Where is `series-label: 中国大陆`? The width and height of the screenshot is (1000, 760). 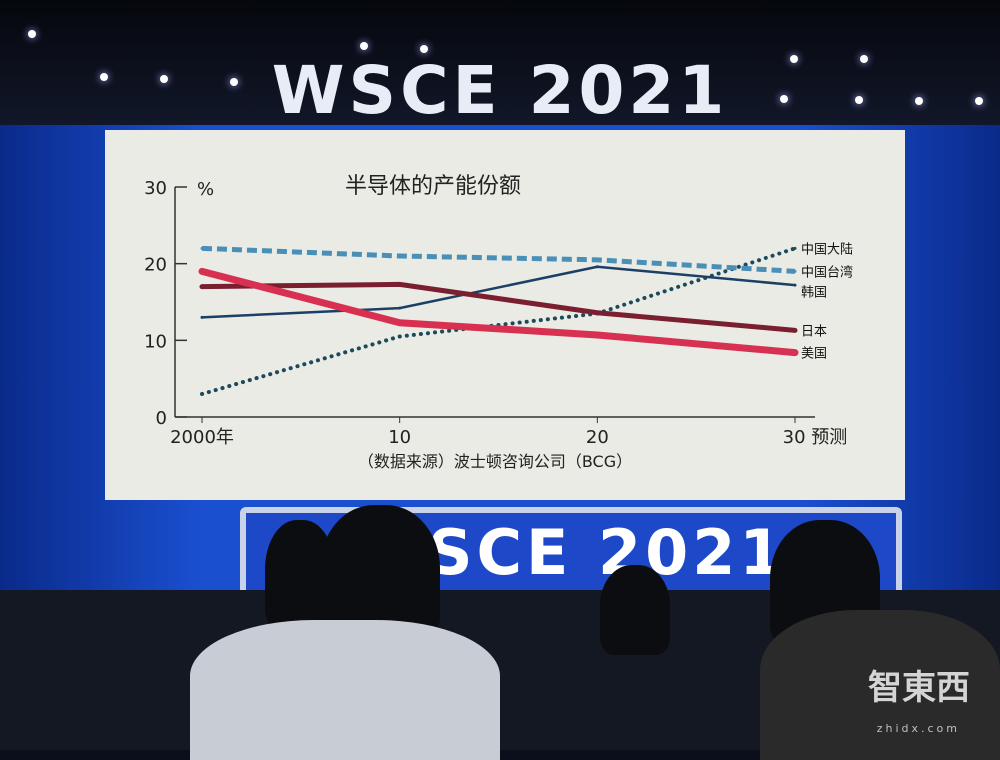 series-label: 中国大陆 is located at coordinates (827, 249).